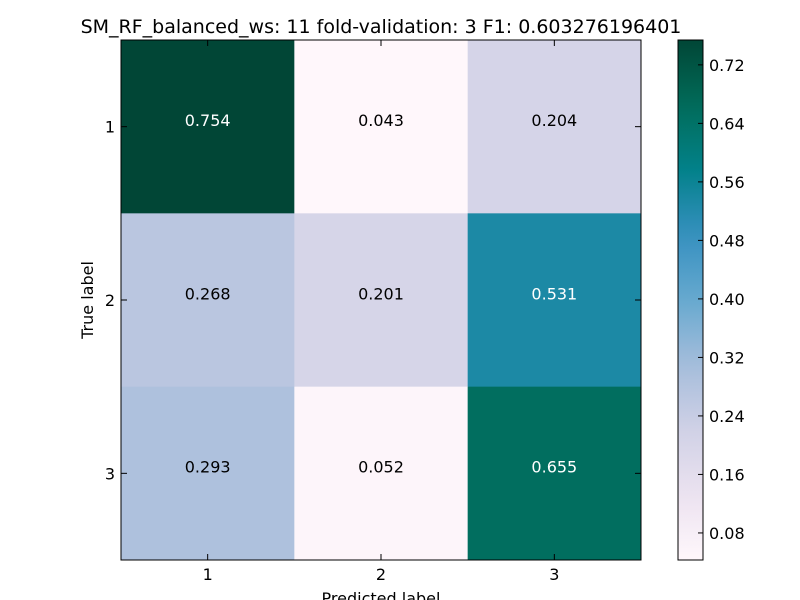 The width and height of the screenshot is (800, 600). I want to click on y-tick-label: 2, so click(110, 300).